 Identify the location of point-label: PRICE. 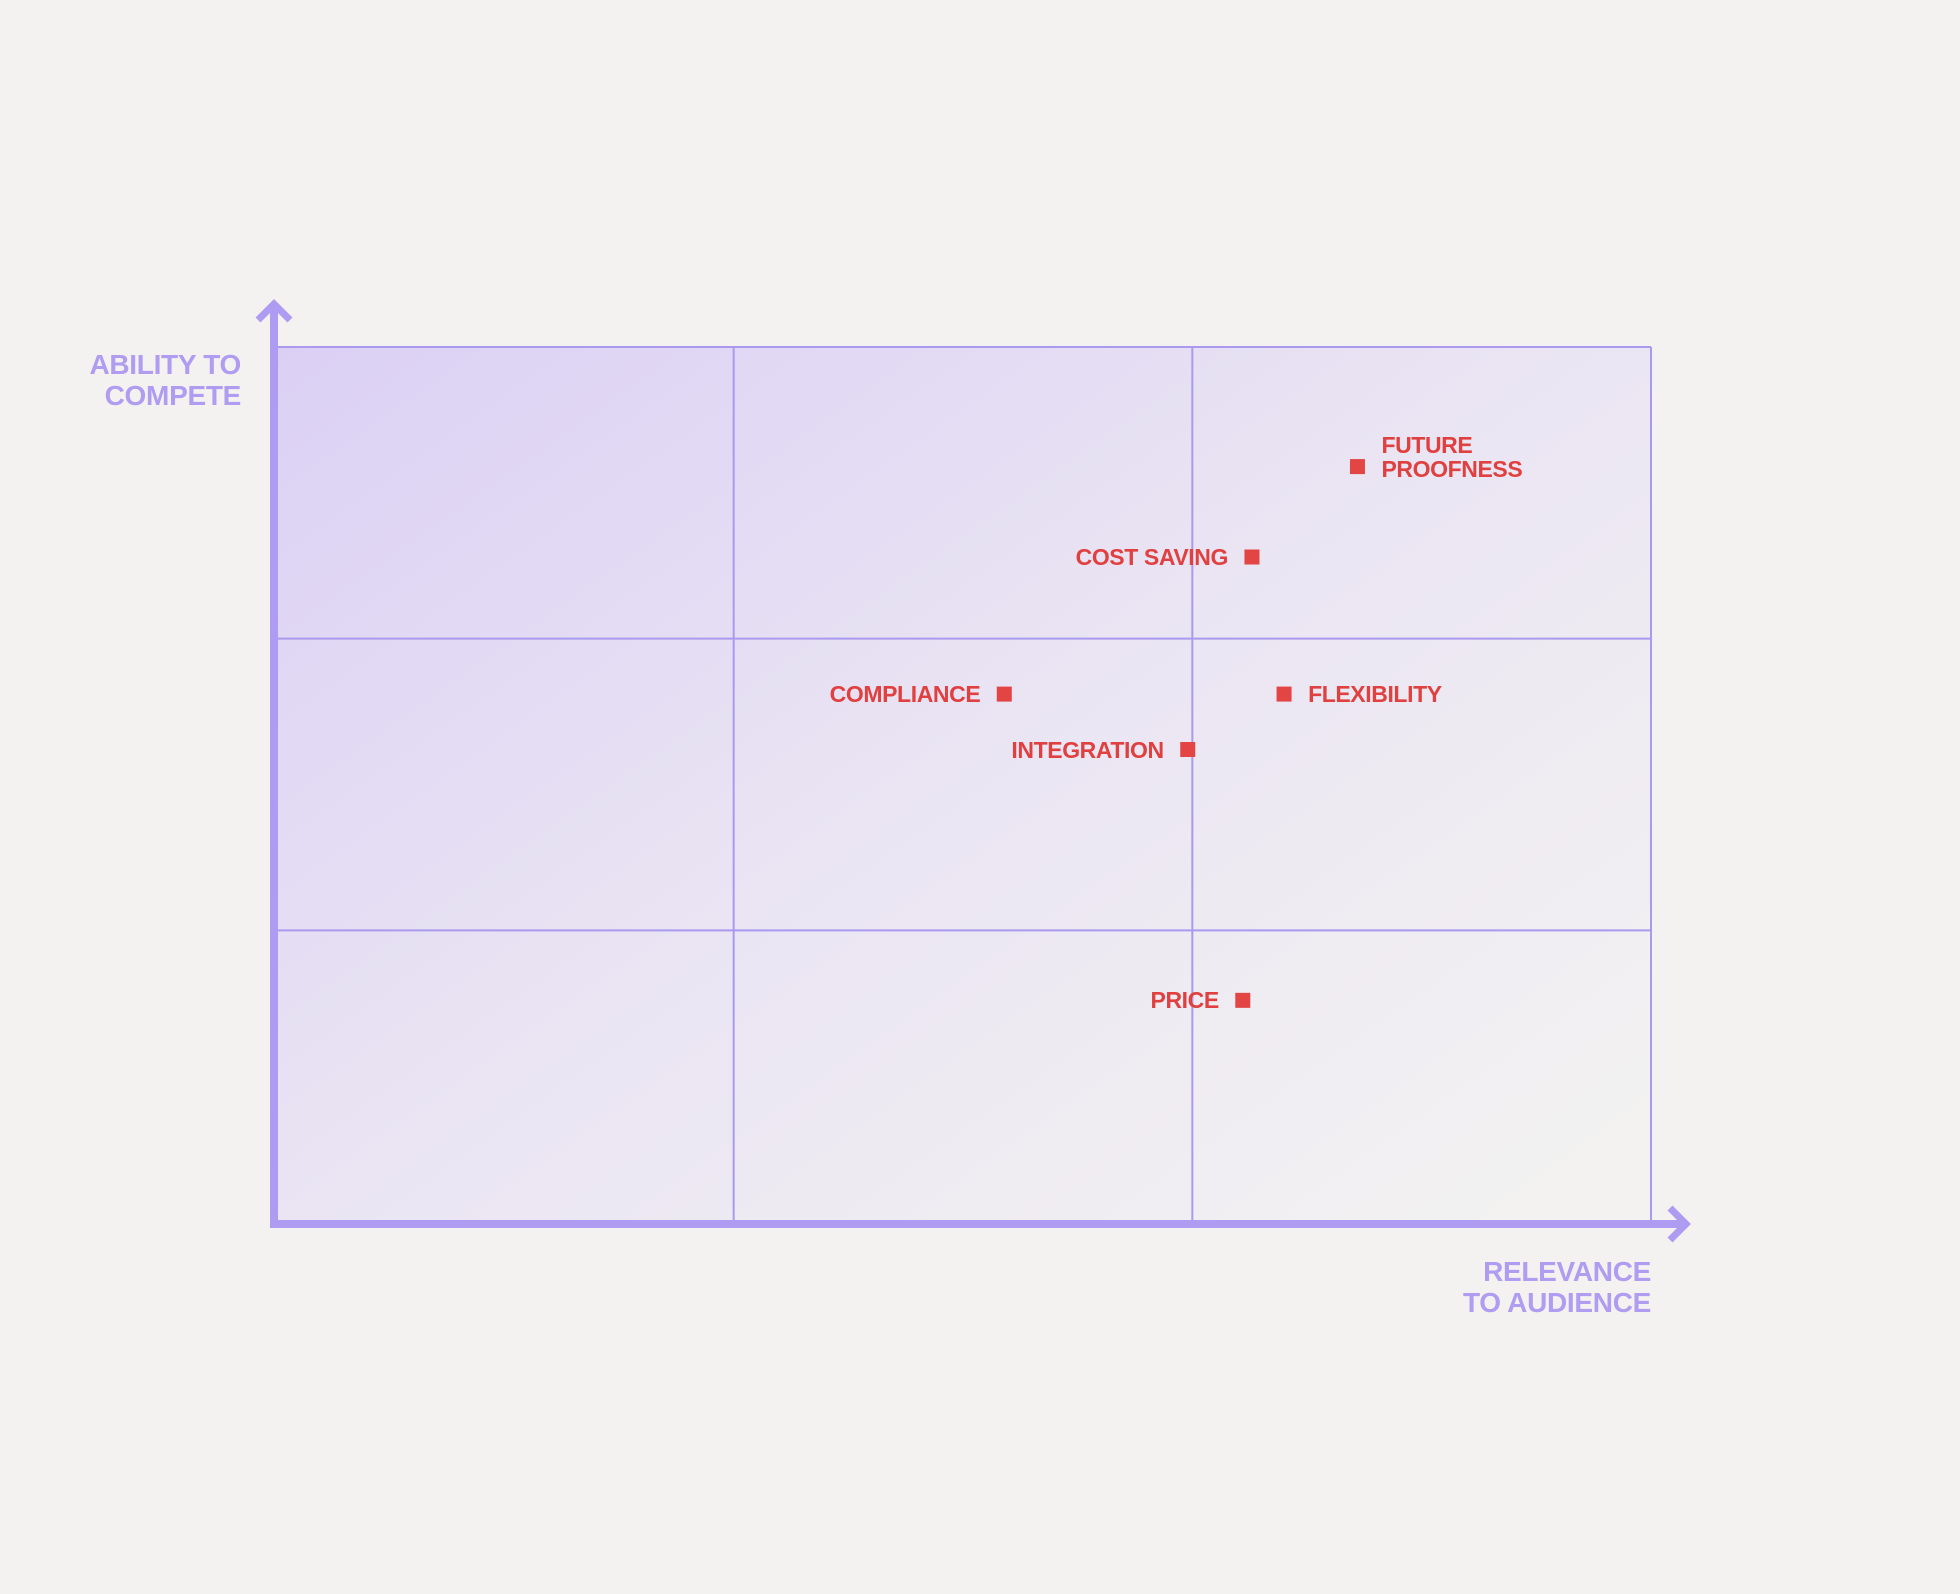
(1185, 1000).